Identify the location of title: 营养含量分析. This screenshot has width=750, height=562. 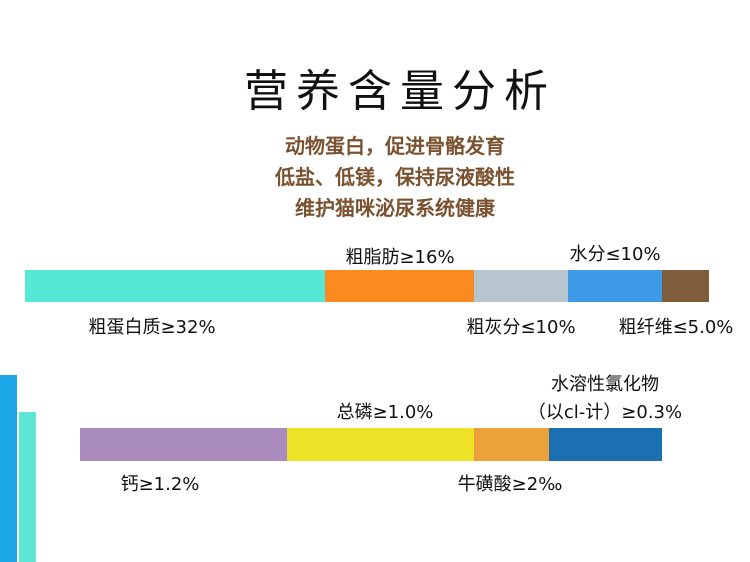
(400, 91).